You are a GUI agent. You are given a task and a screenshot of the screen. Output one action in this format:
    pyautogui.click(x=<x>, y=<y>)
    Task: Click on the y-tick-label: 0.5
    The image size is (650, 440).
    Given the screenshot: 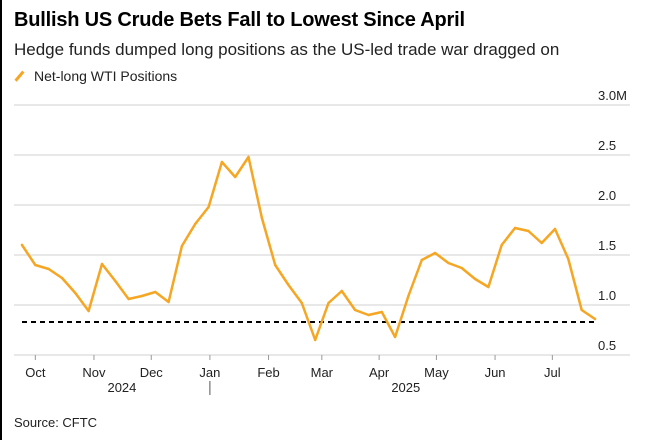 What is the action you would take?
    pyautogui.click(x=607, y=345)
    